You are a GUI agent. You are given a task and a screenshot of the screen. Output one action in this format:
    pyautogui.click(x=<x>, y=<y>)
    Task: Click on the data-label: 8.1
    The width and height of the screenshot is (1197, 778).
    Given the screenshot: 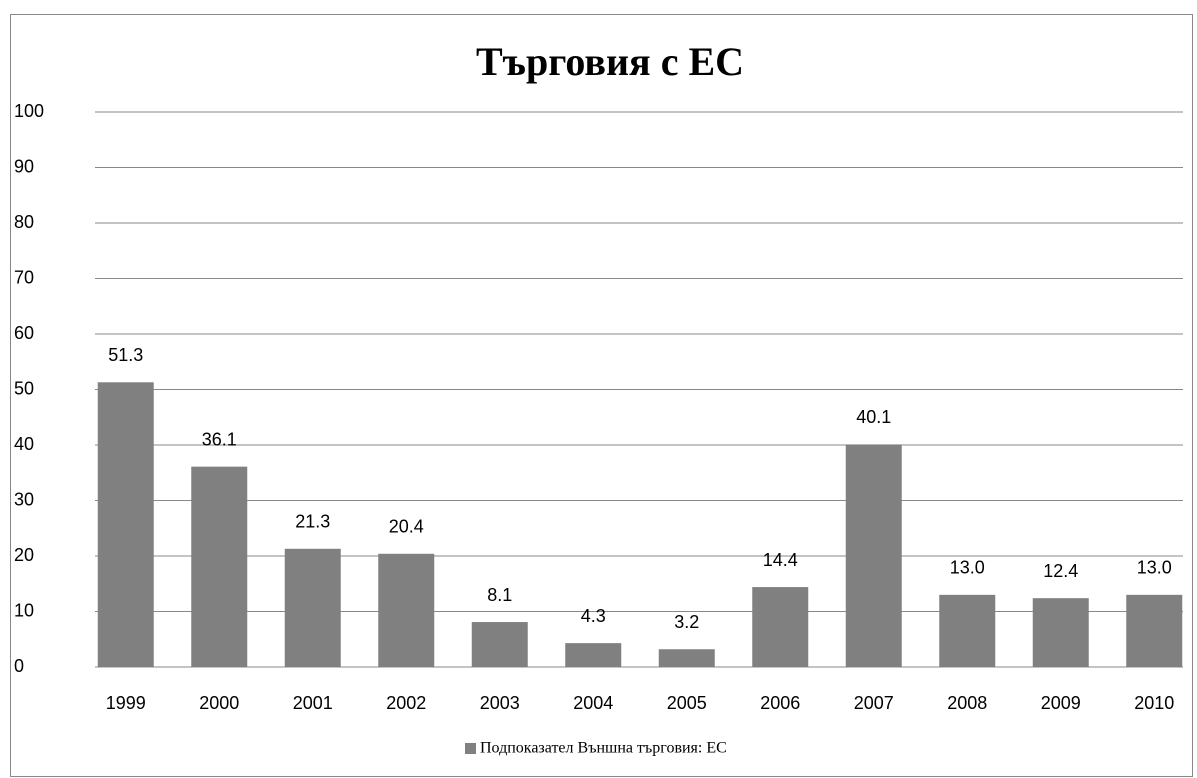 What is the action you would take?
    pyautogui.click(x=499, y=595)
    